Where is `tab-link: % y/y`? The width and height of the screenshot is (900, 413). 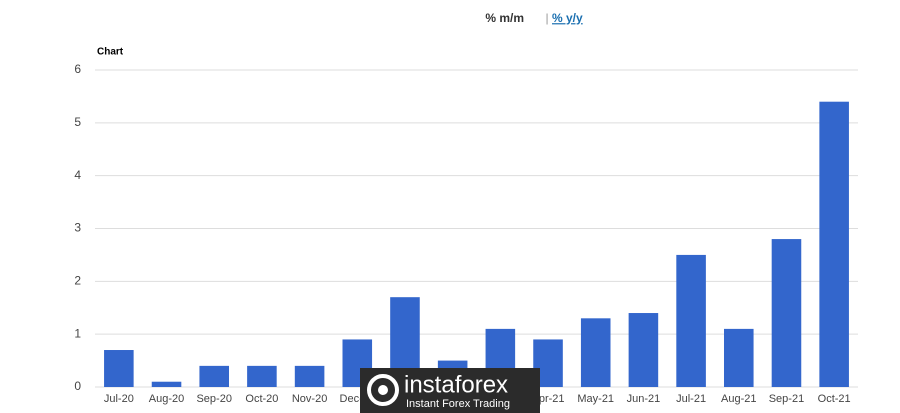
tab-link: % y/y is located at coordinates (567, 18).